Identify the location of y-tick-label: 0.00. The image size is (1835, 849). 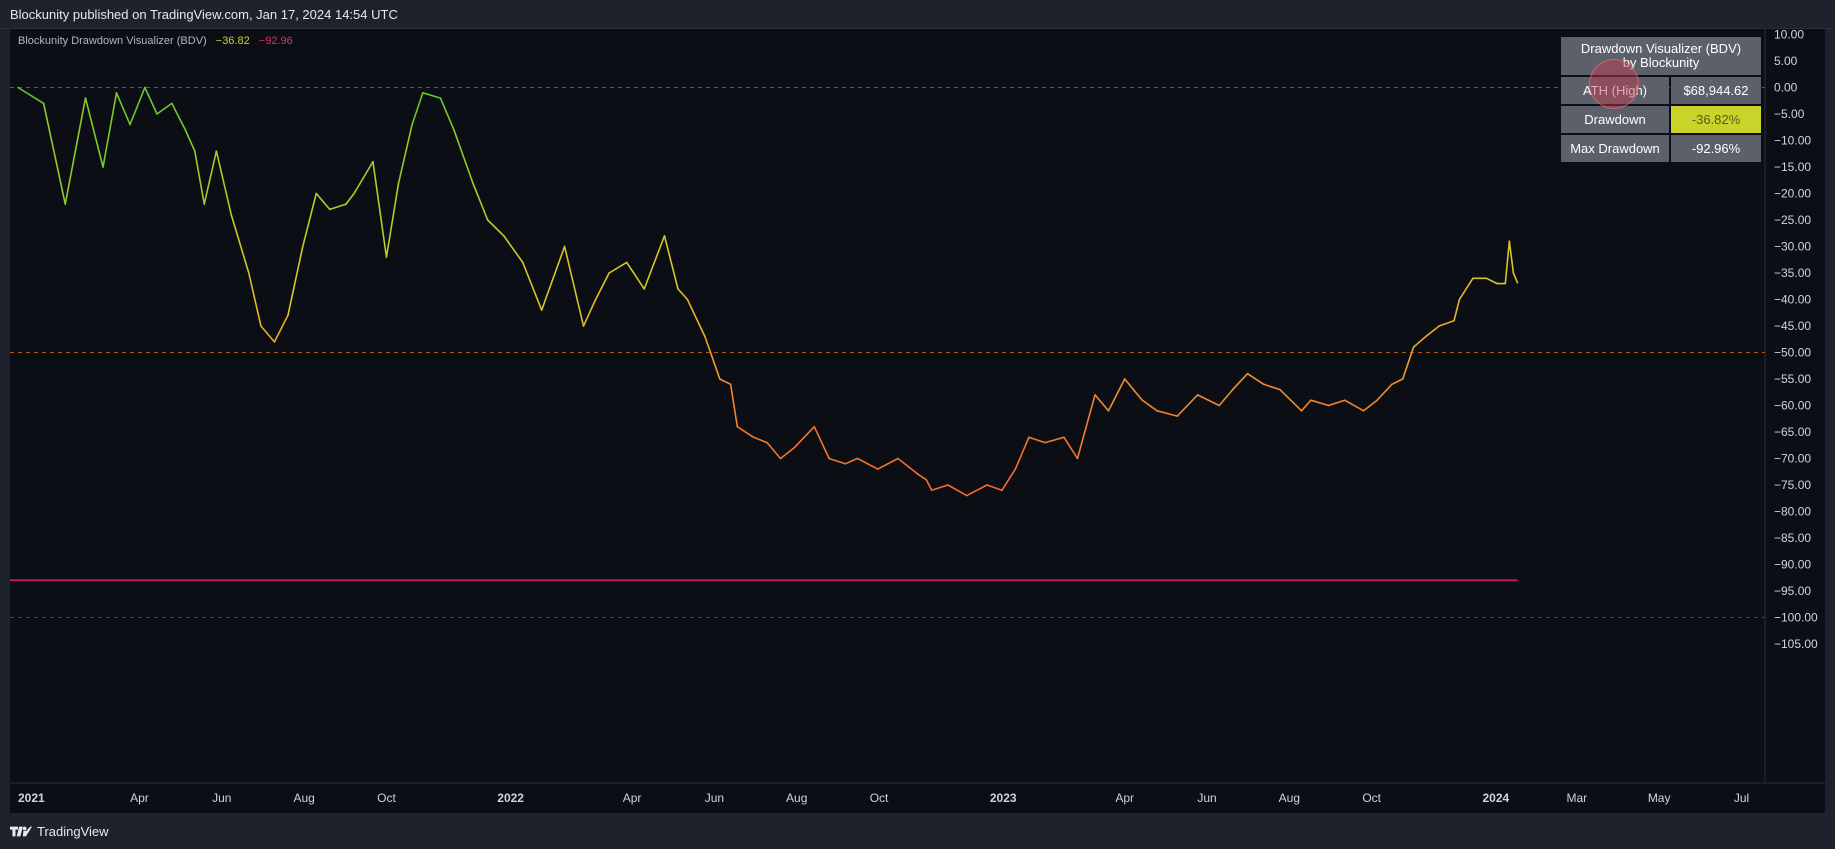
(1786, 88).